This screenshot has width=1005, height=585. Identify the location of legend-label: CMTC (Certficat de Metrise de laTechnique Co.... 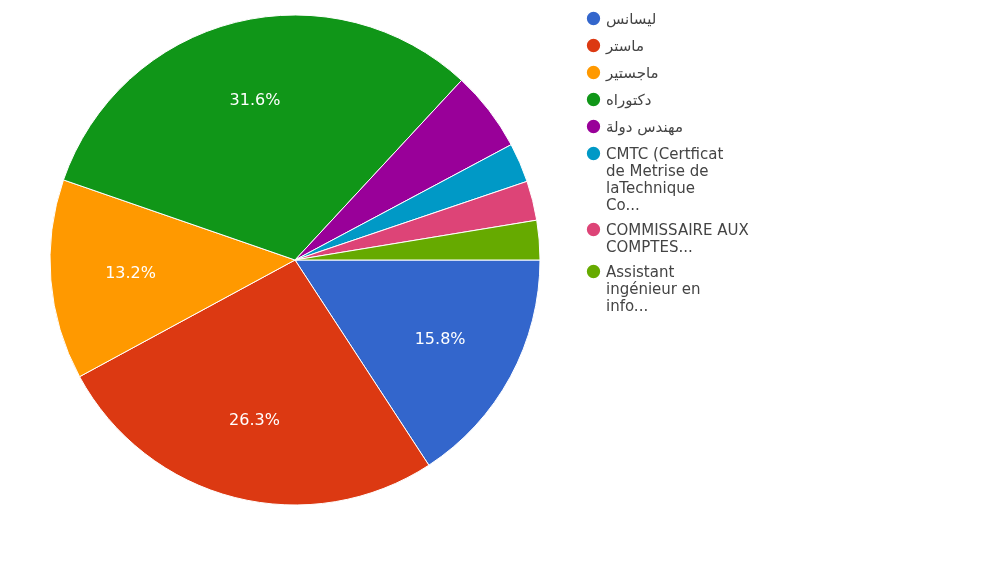
(665, 179).